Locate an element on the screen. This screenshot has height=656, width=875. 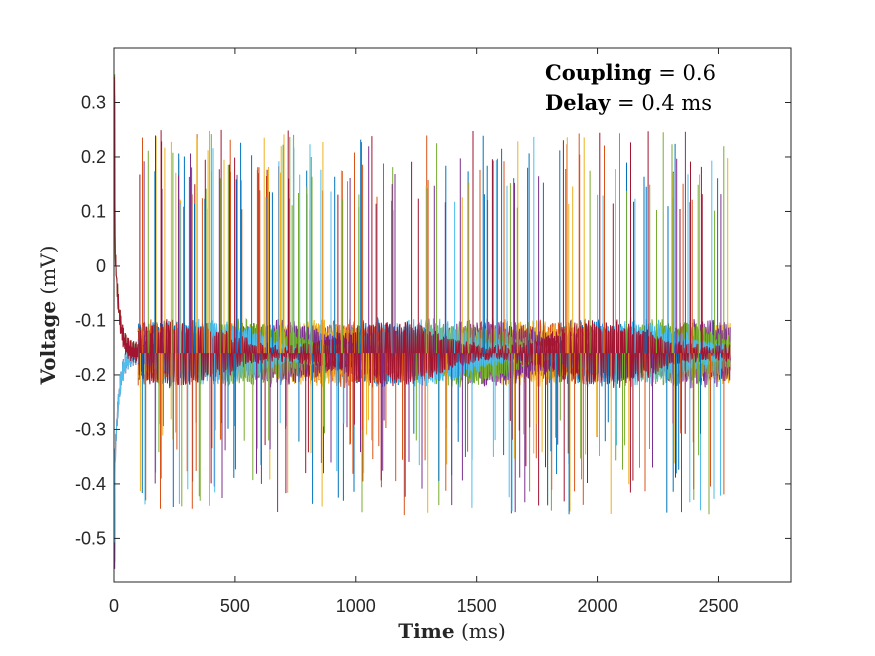
y-tick-label: -0.3 is located at coordinates (90, 429).